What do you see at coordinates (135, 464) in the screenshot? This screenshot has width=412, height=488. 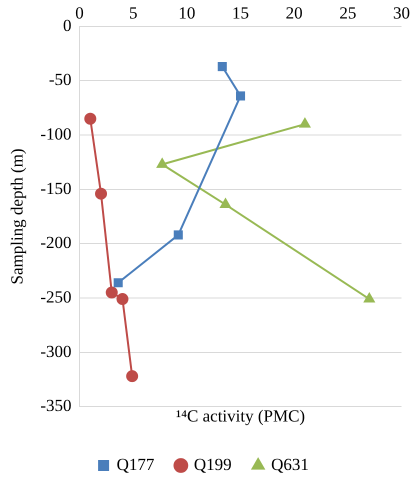 I see `legend-label: Q177` at bounding box center [135, 464].